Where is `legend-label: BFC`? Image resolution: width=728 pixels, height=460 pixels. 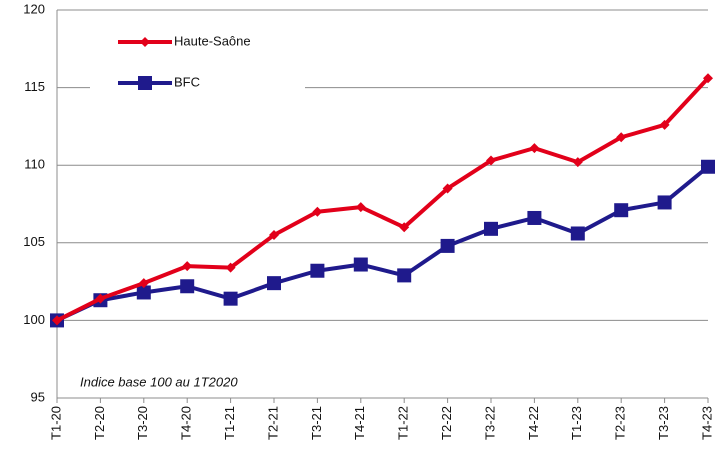
legend-label: BFC is located at coordinates (187, 81).